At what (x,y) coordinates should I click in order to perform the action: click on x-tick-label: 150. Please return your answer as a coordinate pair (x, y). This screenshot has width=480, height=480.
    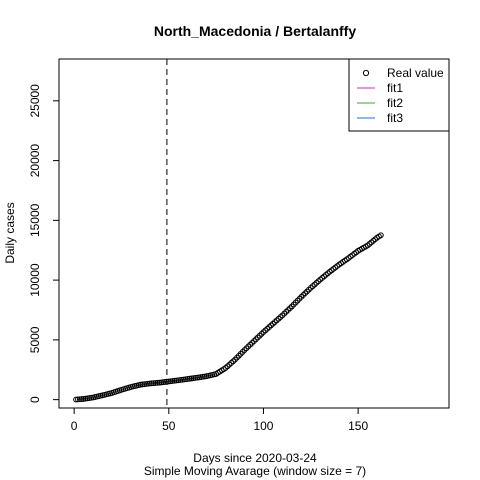
    Looking at the image, I should click on (358, 426).